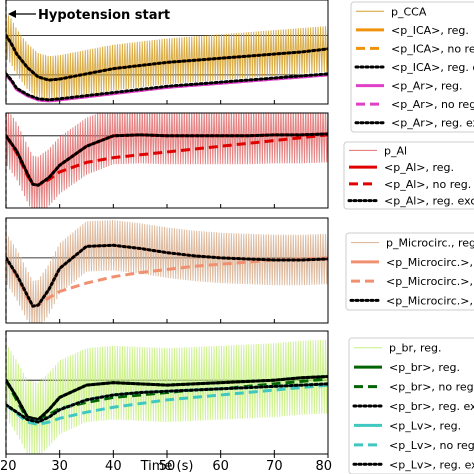 The width and height of the screenshot is (474, 474). I want to click on legend-label: <p_br>, reg., so click(424, 367).